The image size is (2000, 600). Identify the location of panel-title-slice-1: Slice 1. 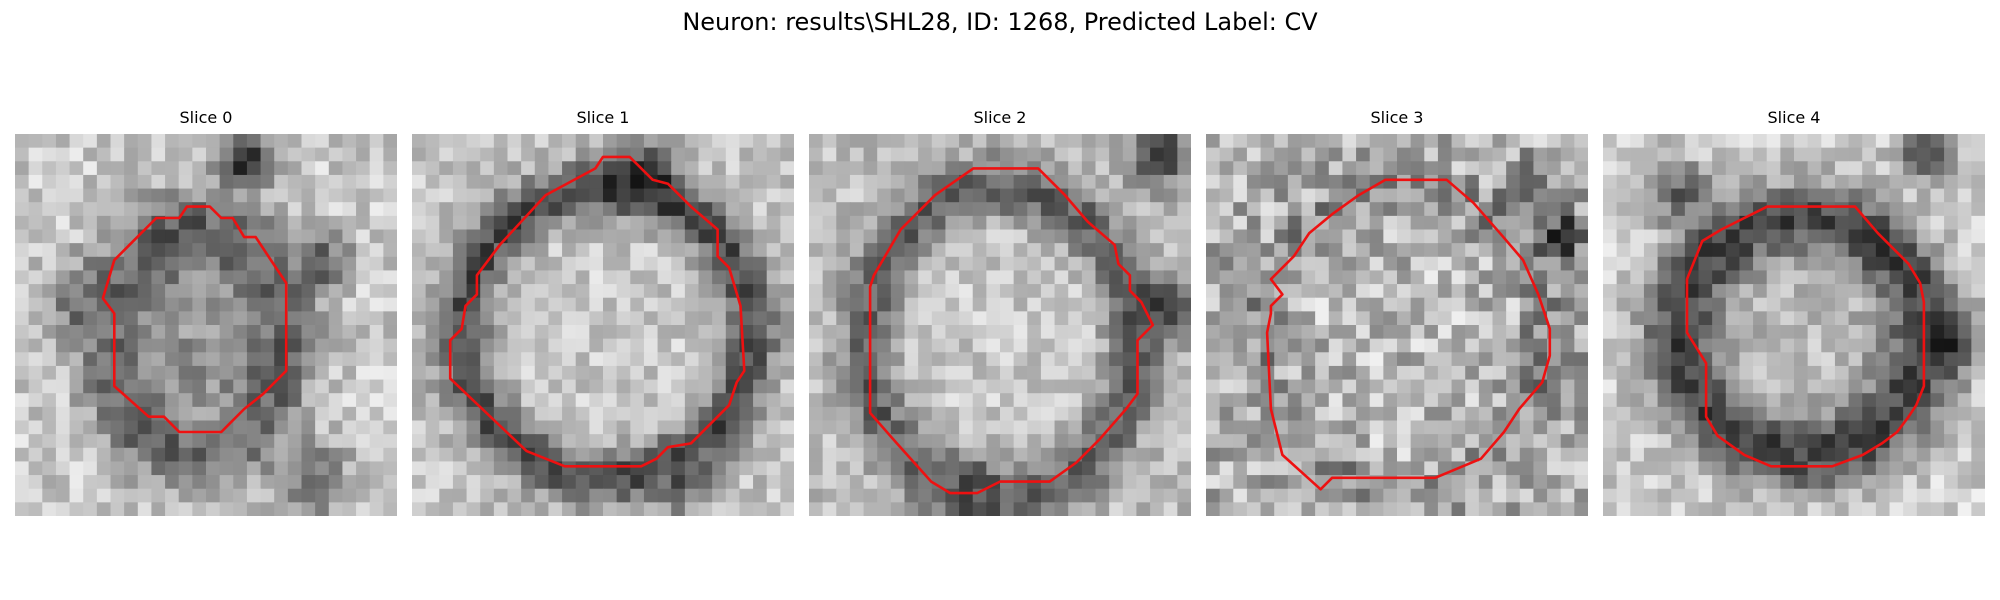
(603, 118).